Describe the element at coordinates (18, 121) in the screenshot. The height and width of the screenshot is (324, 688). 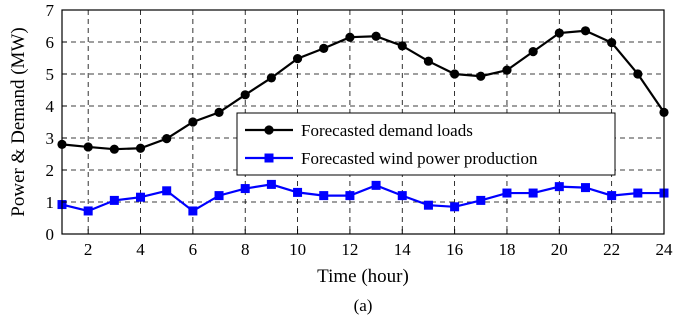
I see `y-axis-label: Power & Demand (MW)` at that location.